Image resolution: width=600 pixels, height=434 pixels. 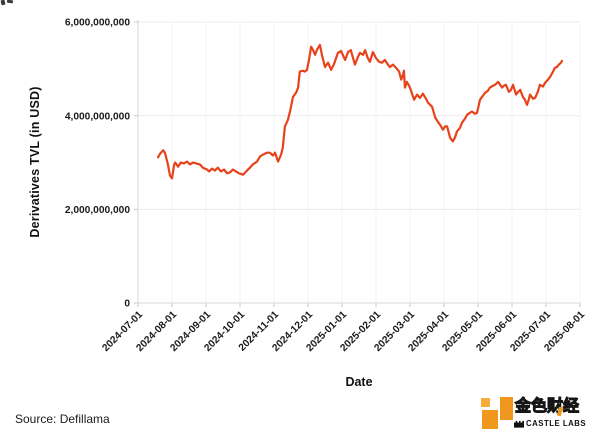 What do you see at coordinates (359, 382) in the screenshot?
I see `x-axis-title: Date` at bounding box center [359, 382].